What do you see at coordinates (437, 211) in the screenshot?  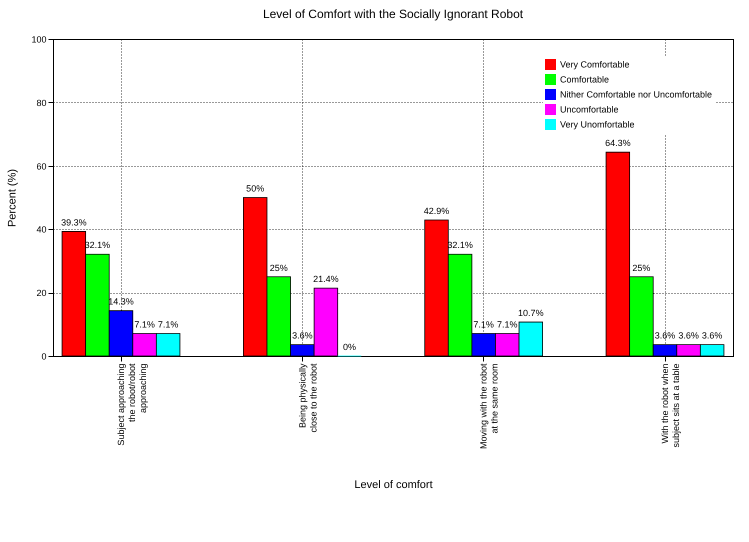 I see `data-label: 42.9%` at bounding box center [437, 211].